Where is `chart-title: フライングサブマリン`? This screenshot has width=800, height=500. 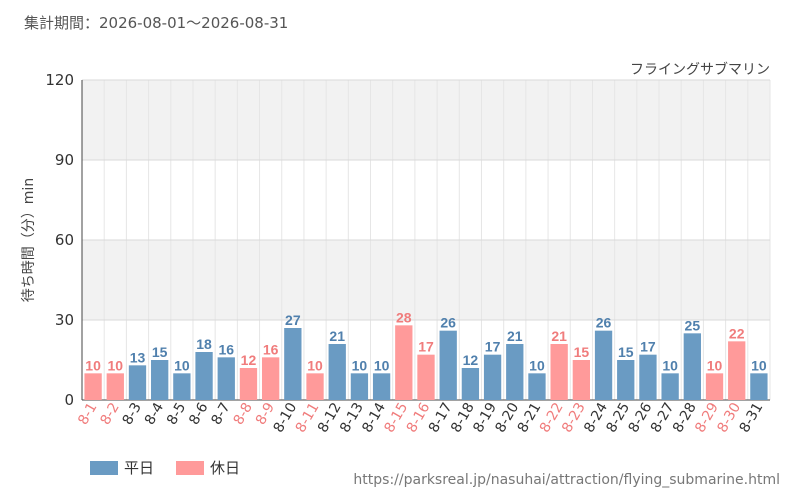 chart-title: フライングサブマリン is located at coordinates (700, 69).